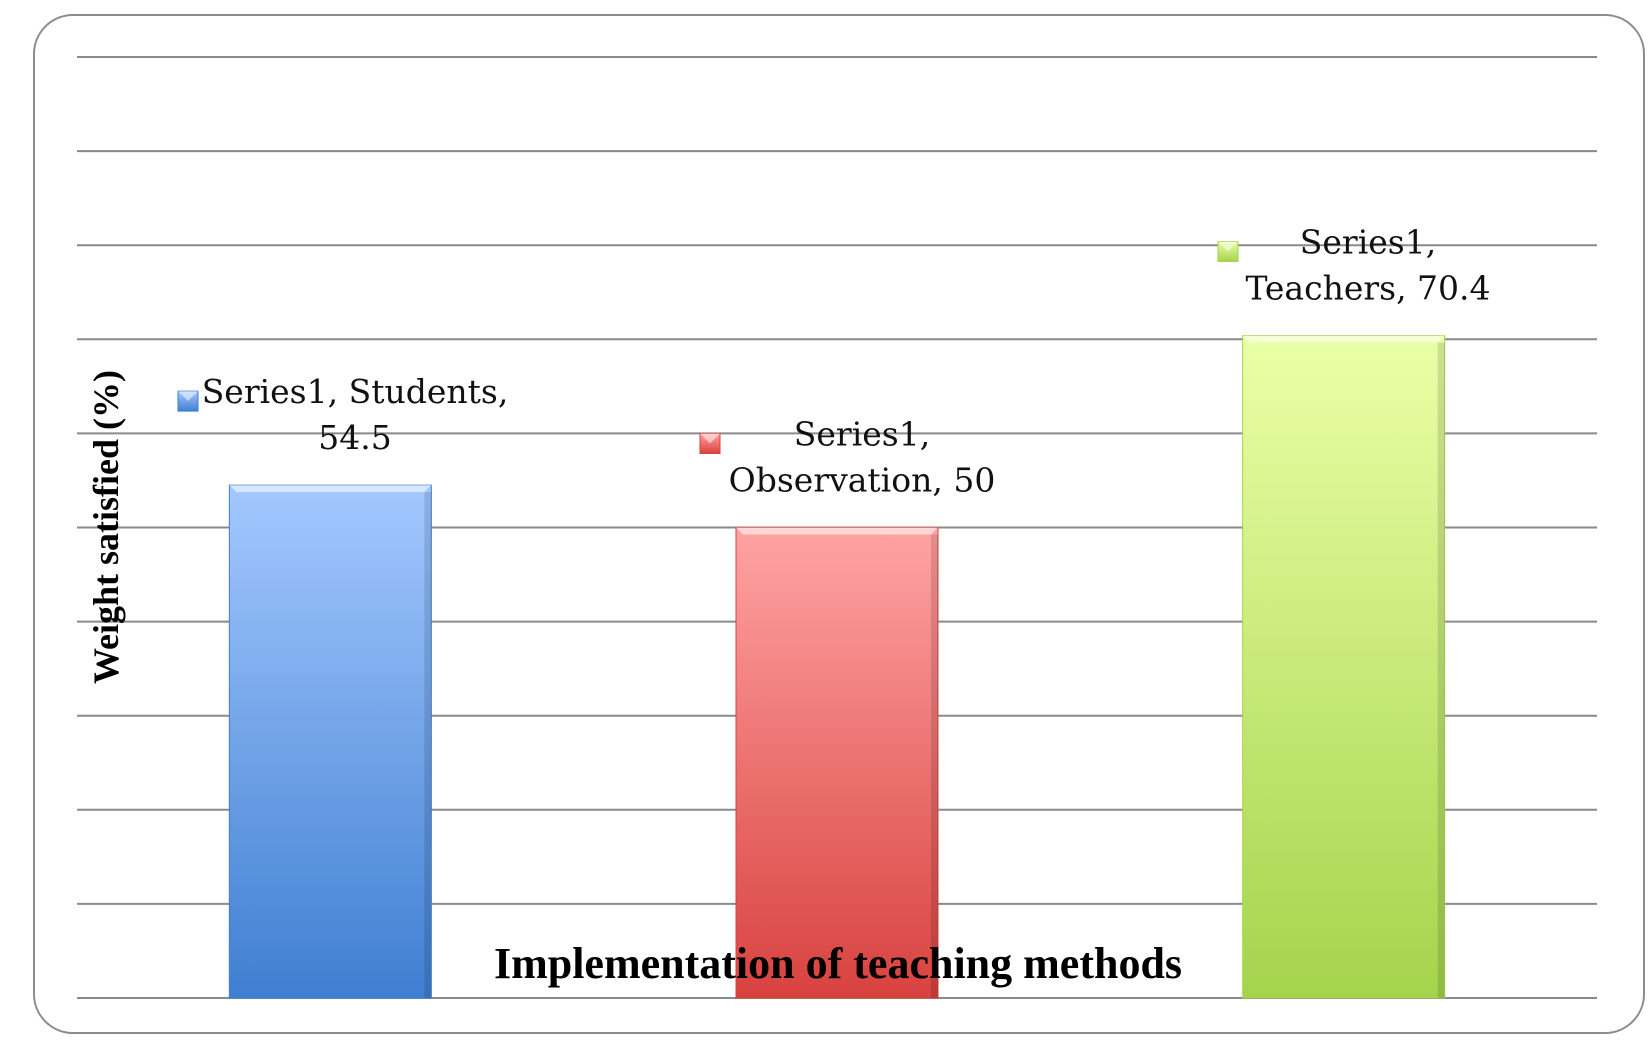 Image resolution: width=1651 pixels, height=1042 pixels. I want to click on legend-key-observation, so click(710, 443).